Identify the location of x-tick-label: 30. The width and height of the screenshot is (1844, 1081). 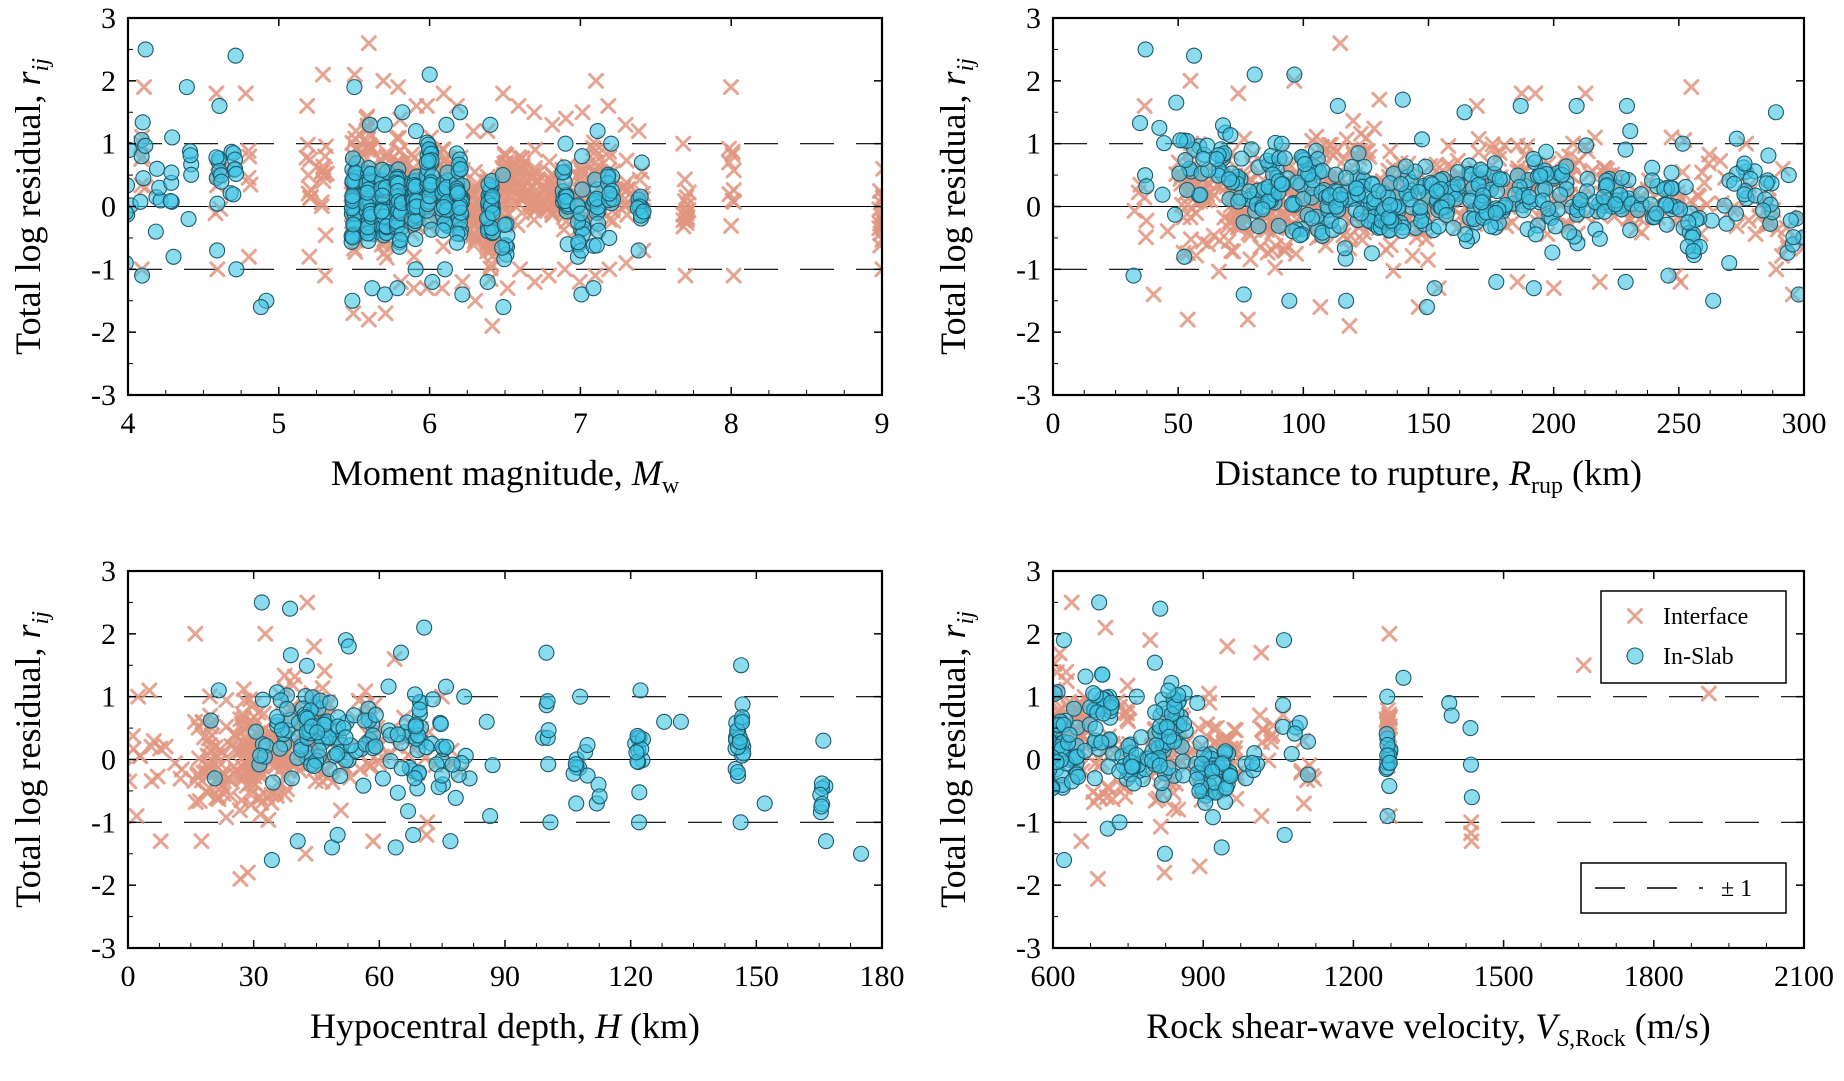
(254, 976).